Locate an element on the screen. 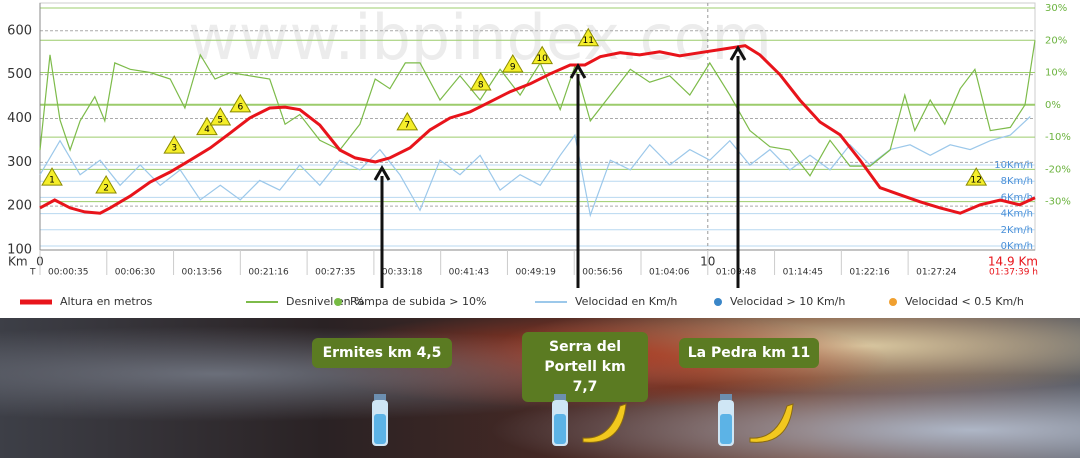  legend-label: Velocidad < 0.5 Km/h is located at coordinates (964, 301).